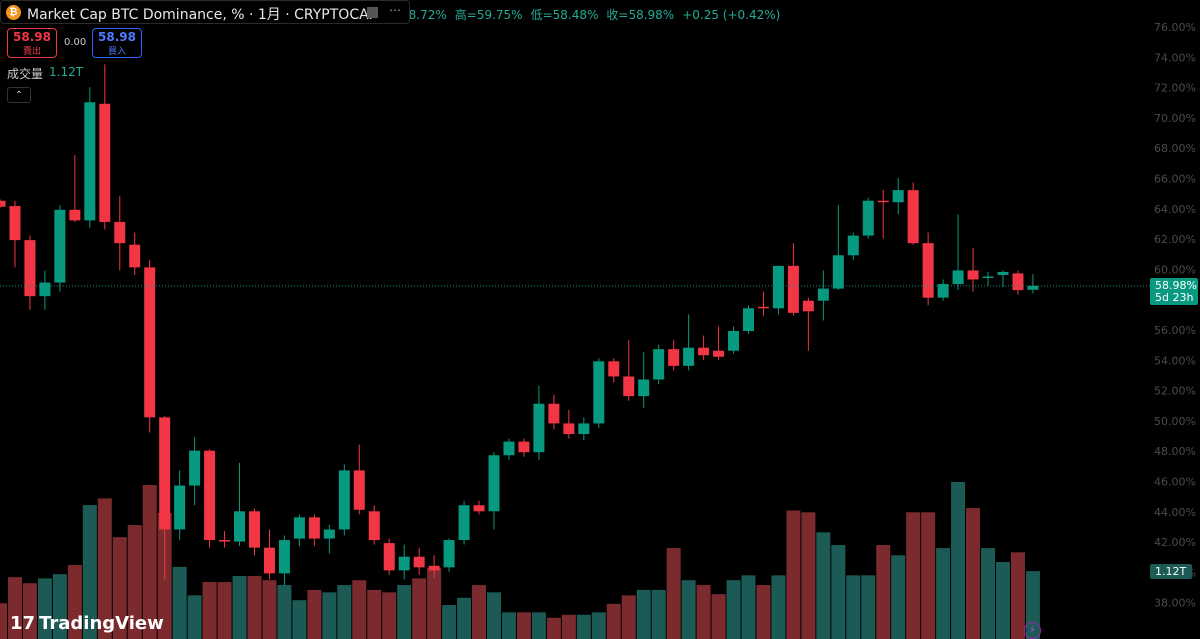 The height and width of the screenshot is (639, 1200). Describe the element at coordinates (1175, 451) in the screenshot. I see `y-tick-label: 48.00%` at that location.